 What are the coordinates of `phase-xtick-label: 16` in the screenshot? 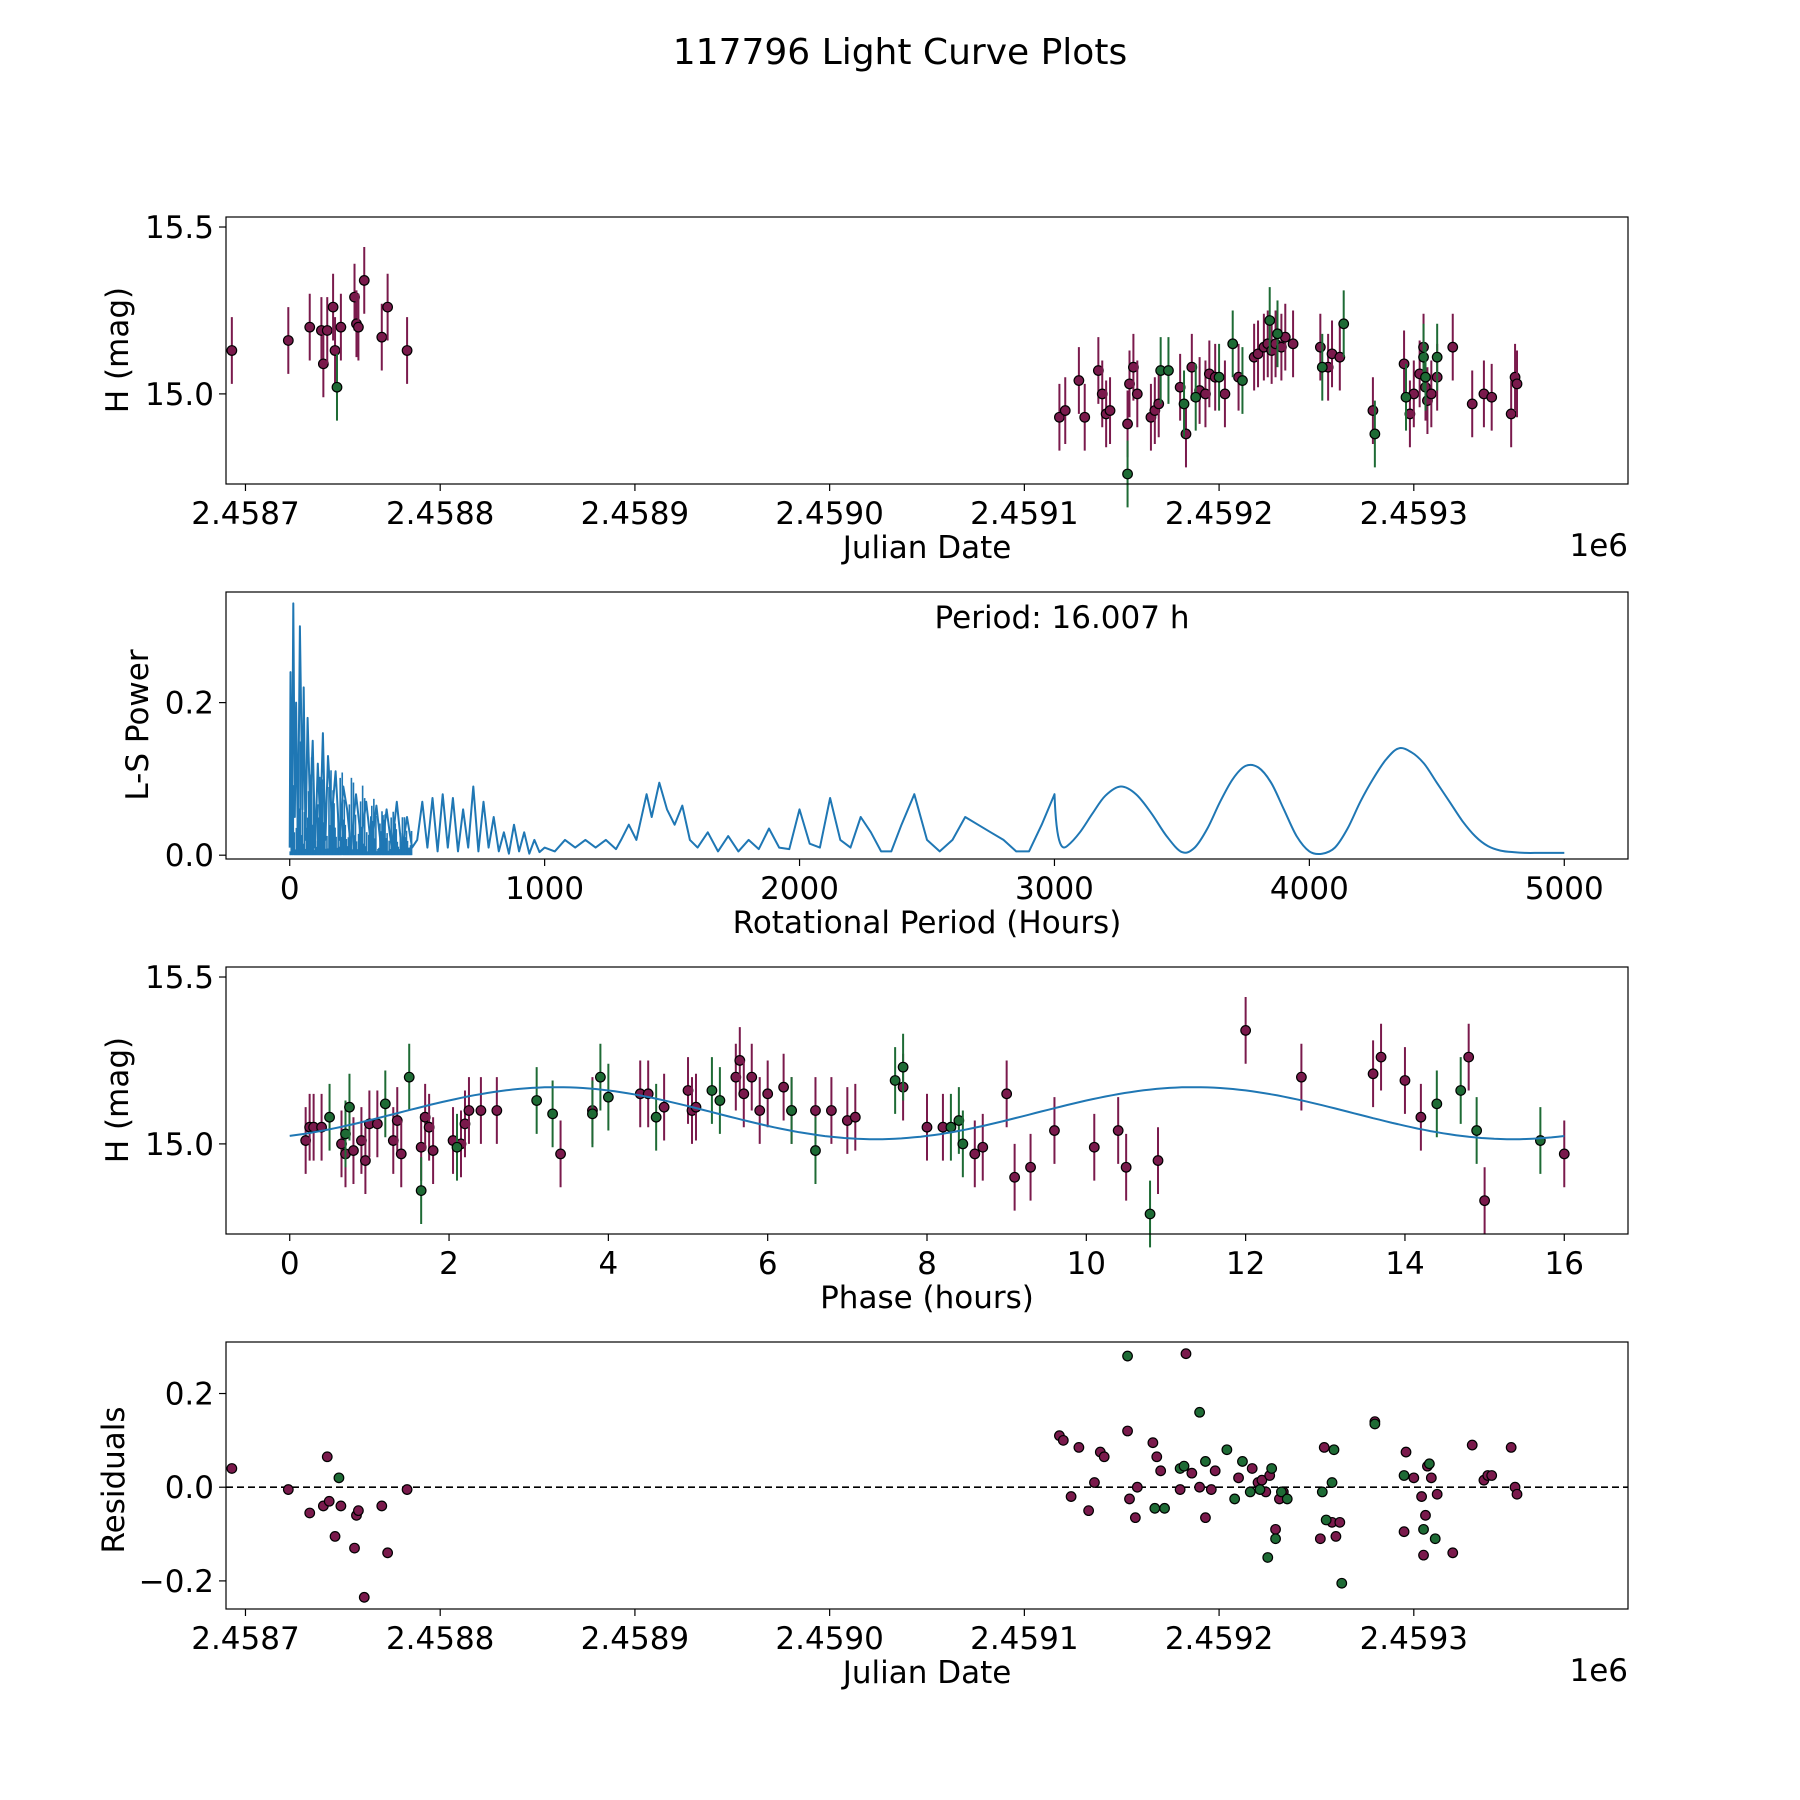 It's located at (1564, 1264).